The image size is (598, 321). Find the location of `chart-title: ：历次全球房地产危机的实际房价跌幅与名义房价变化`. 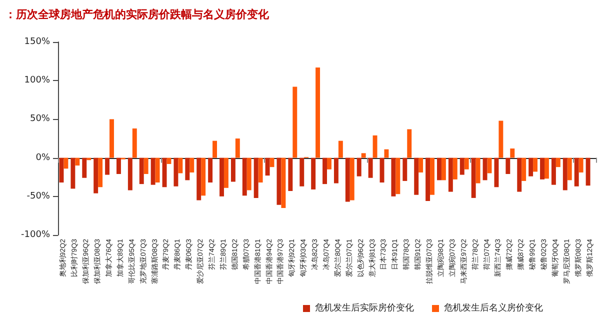

chart-title: ：历次全球房地产危机的实际房价跌幅与名义房价变化 is located at coordinates (137, 14).